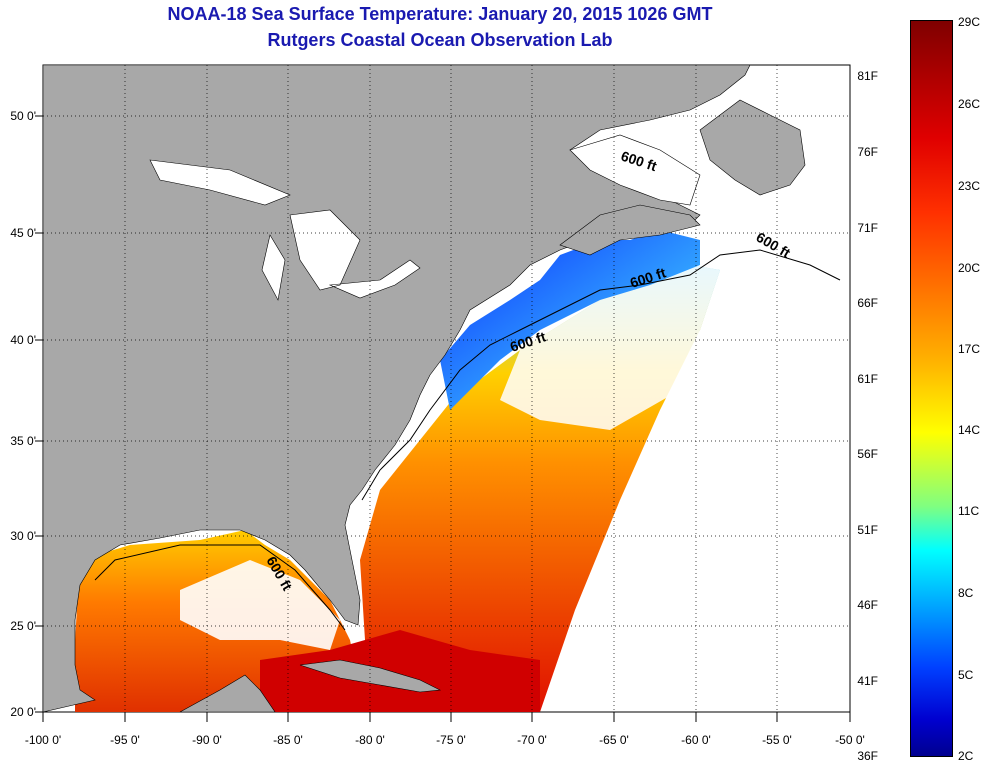  I want to click on colorbar-f-label: 76F, so click(867, 152).